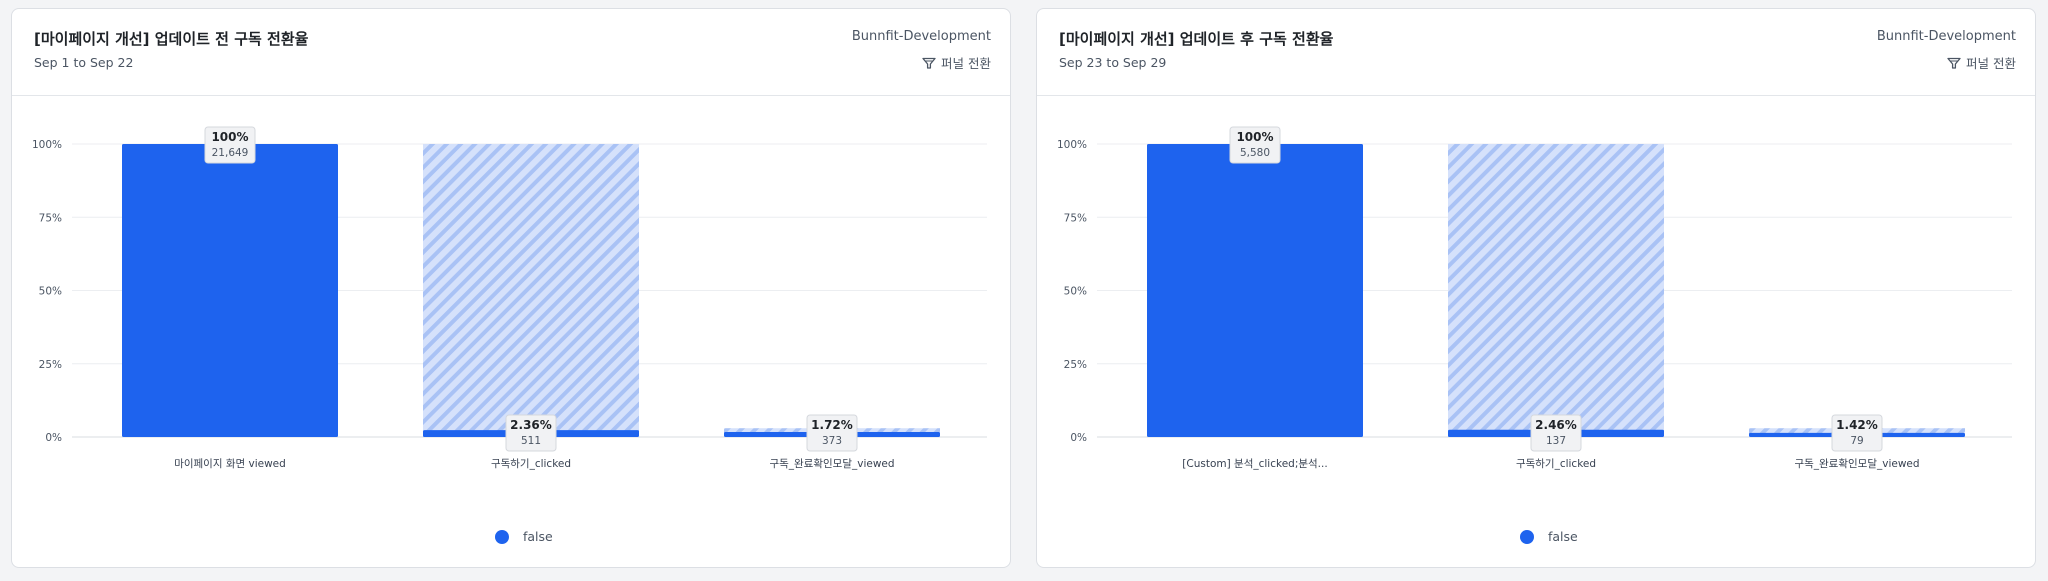  I want to click on count-label: 79, so click(1856, 441).